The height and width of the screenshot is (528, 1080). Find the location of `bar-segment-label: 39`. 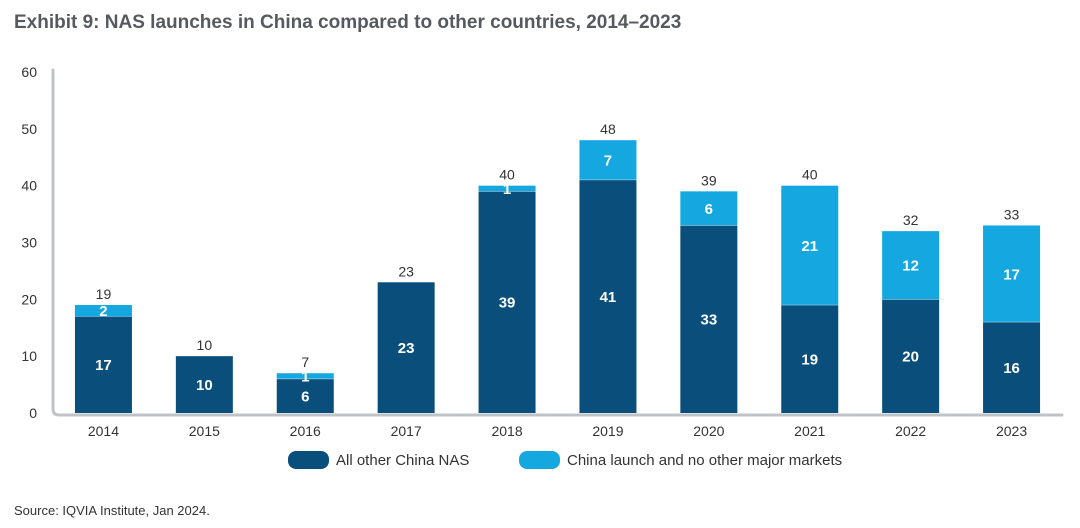

bar-segment-label: 39 is located at coordinates (507, 303).